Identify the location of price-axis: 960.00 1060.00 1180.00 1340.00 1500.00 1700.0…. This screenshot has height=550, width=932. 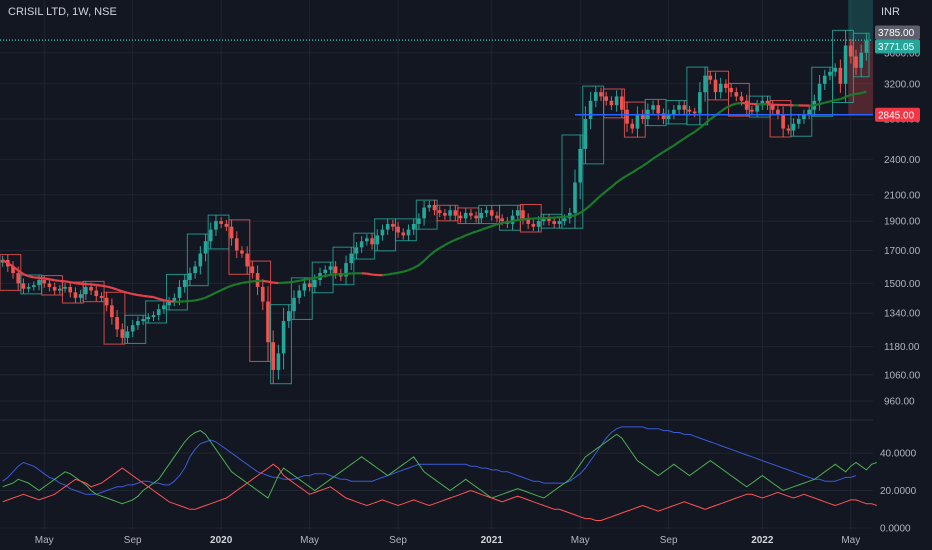
(902, 227).